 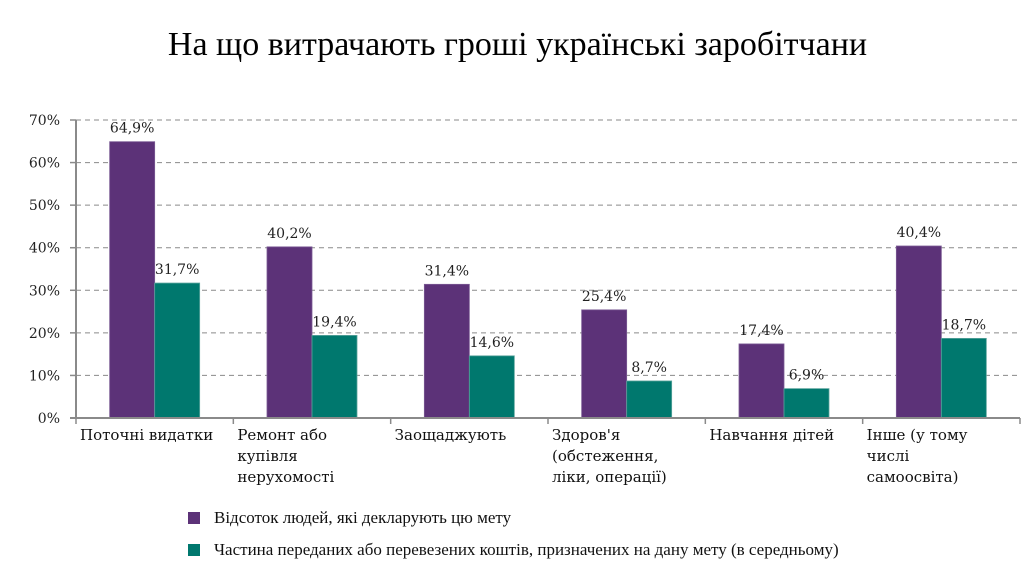 I want to click on legend-item-series-1: Відсоток людей, які декларують цю мету, so click(x=349, y=518).